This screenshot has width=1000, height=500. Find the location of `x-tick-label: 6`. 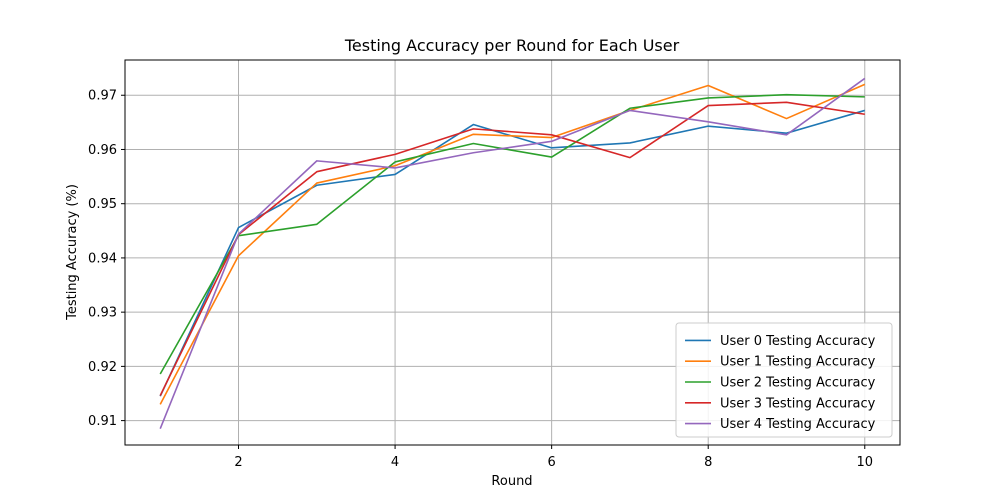

x-tick-label: 6 is located at coordinates (552, 462).